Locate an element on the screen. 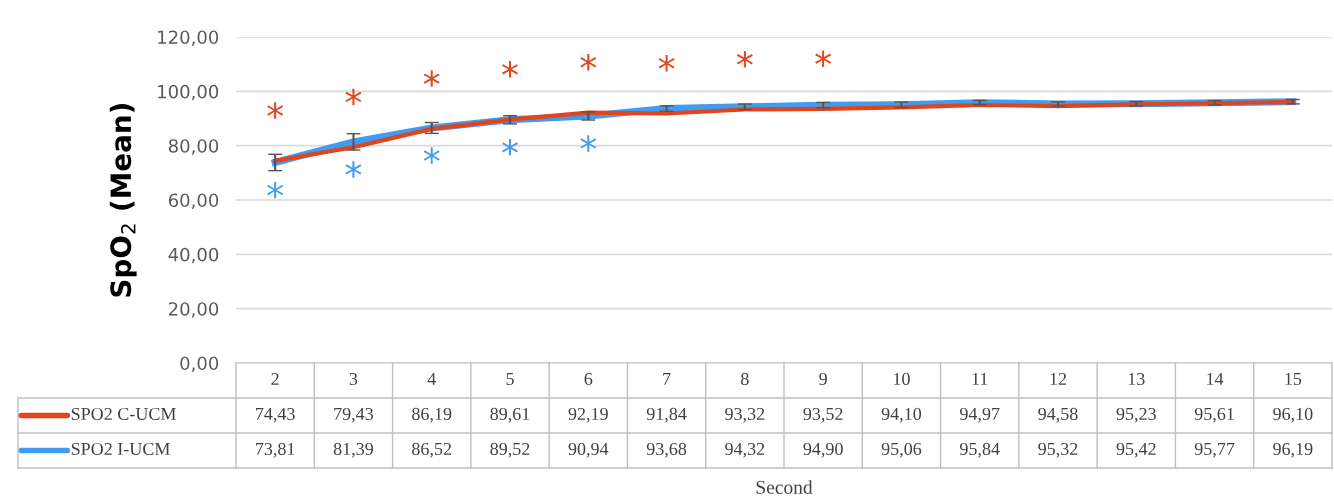  y-tick-label: 80,00 is located at coordinates (193, 147).